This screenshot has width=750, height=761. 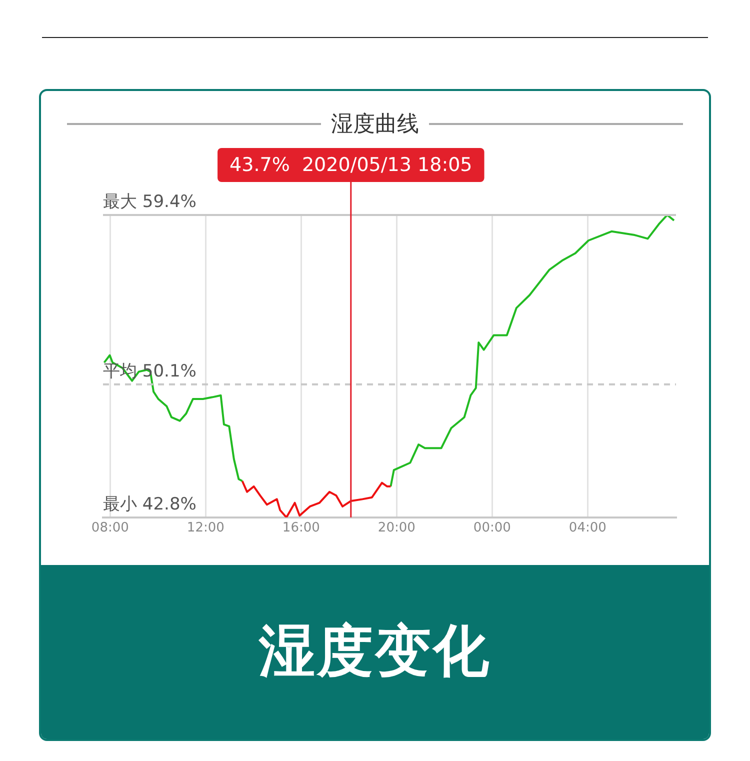 I want to click on x-tick-label: 16:00, so click(x=301, y=528).